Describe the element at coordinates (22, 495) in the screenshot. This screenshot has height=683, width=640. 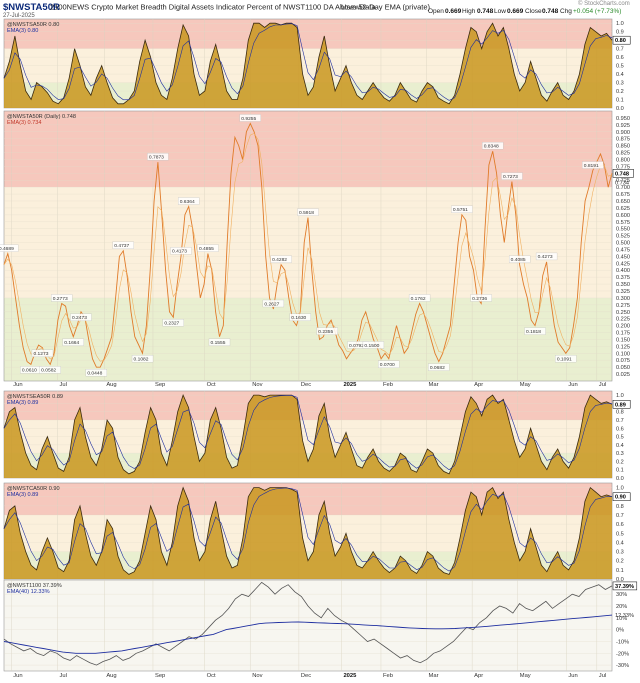
I see `legend-ema: EMA(3) 0.89` at that location.